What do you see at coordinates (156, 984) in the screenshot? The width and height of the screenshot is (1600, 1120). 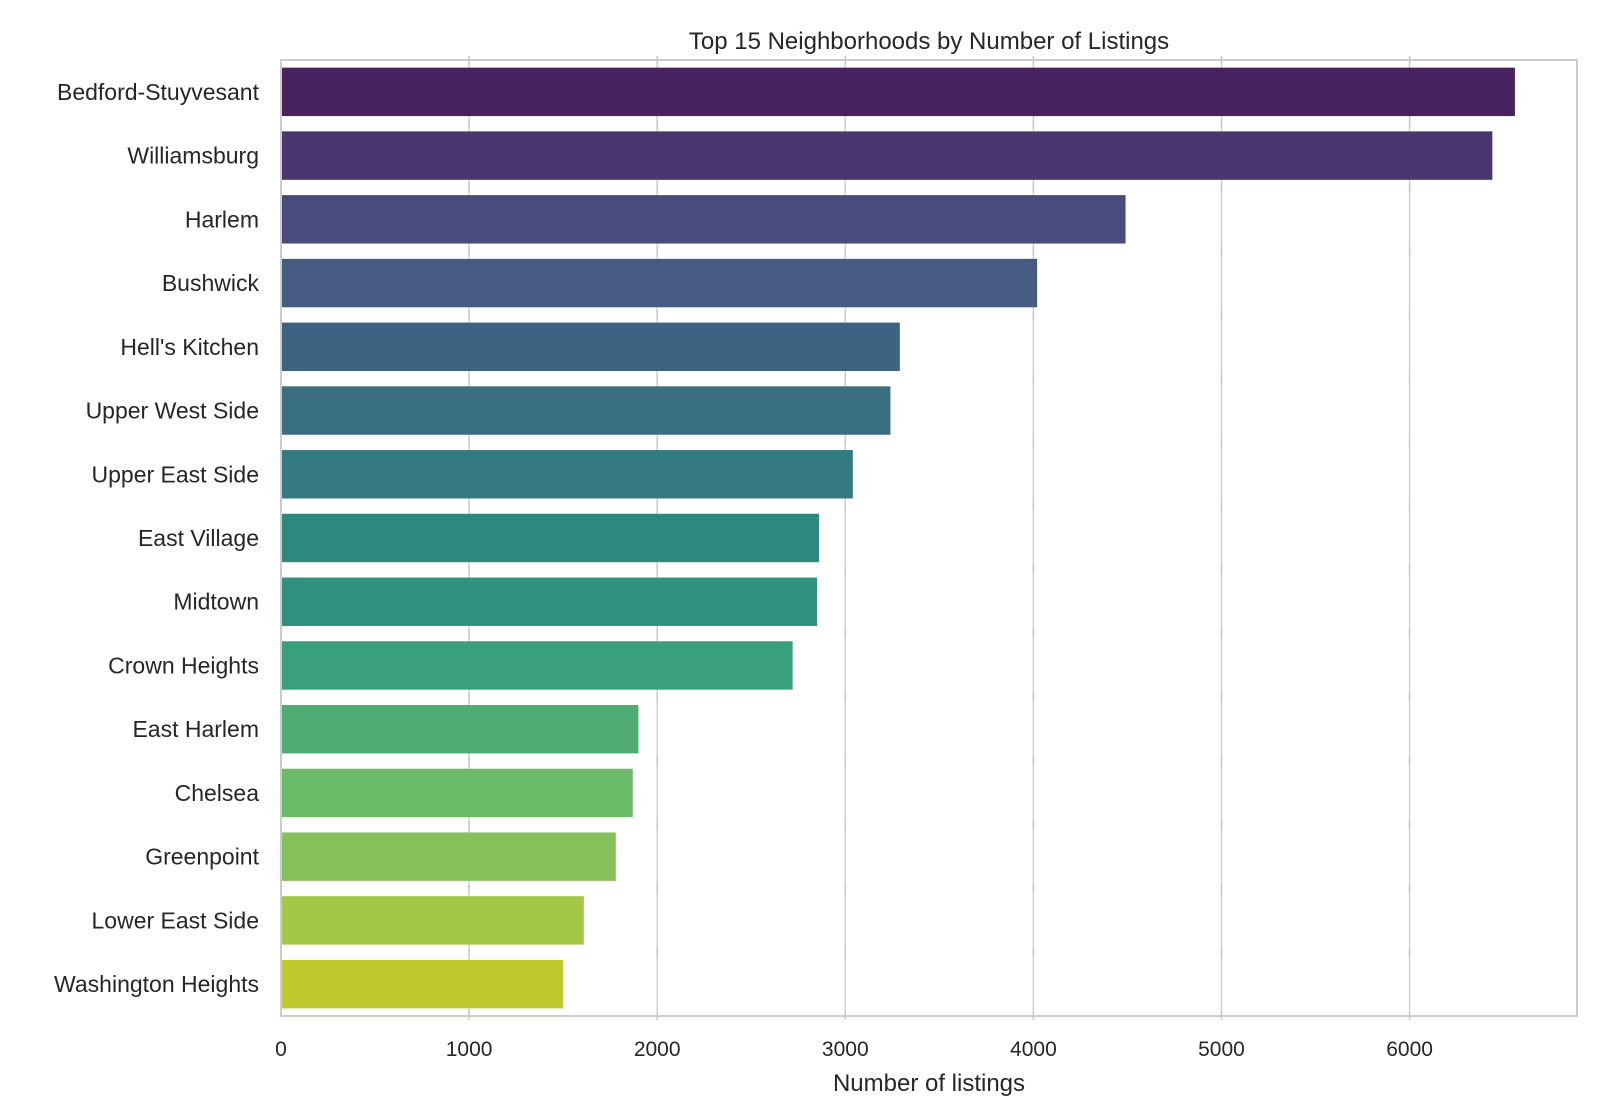 I see `category-label: Washington Heights` at bounding box center [156, 984].